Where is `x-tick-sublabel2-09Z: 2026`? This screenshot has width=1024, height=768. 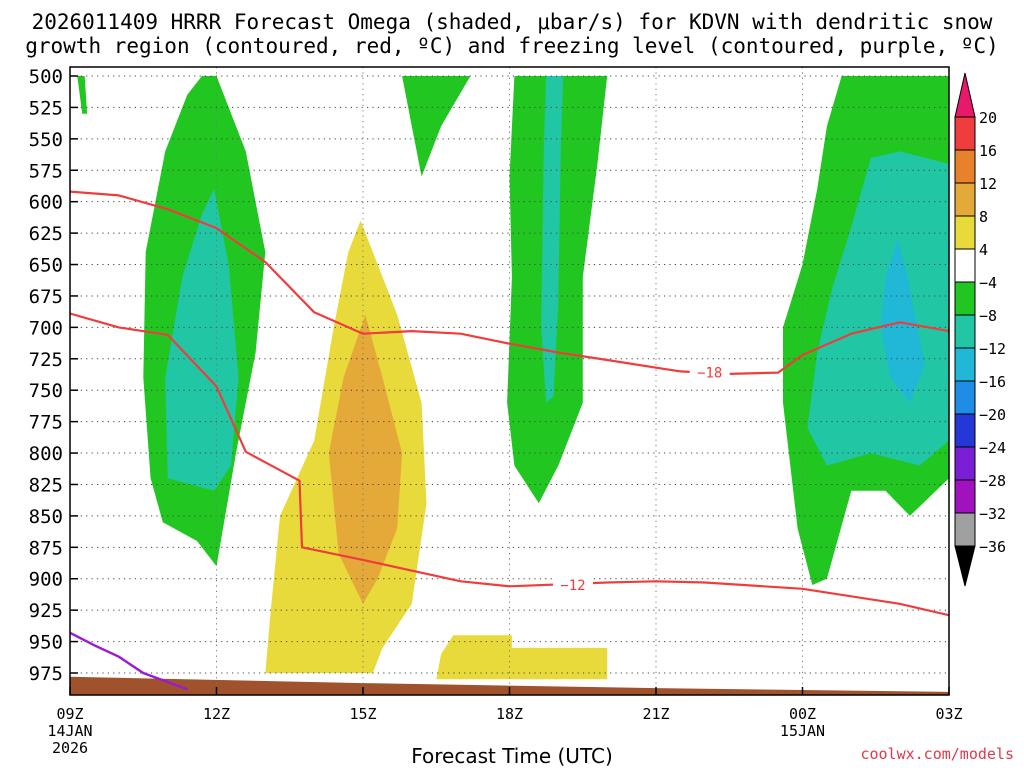
x-tick-sublabel2-09Z: 2026 is located at coordinates (70, 748).